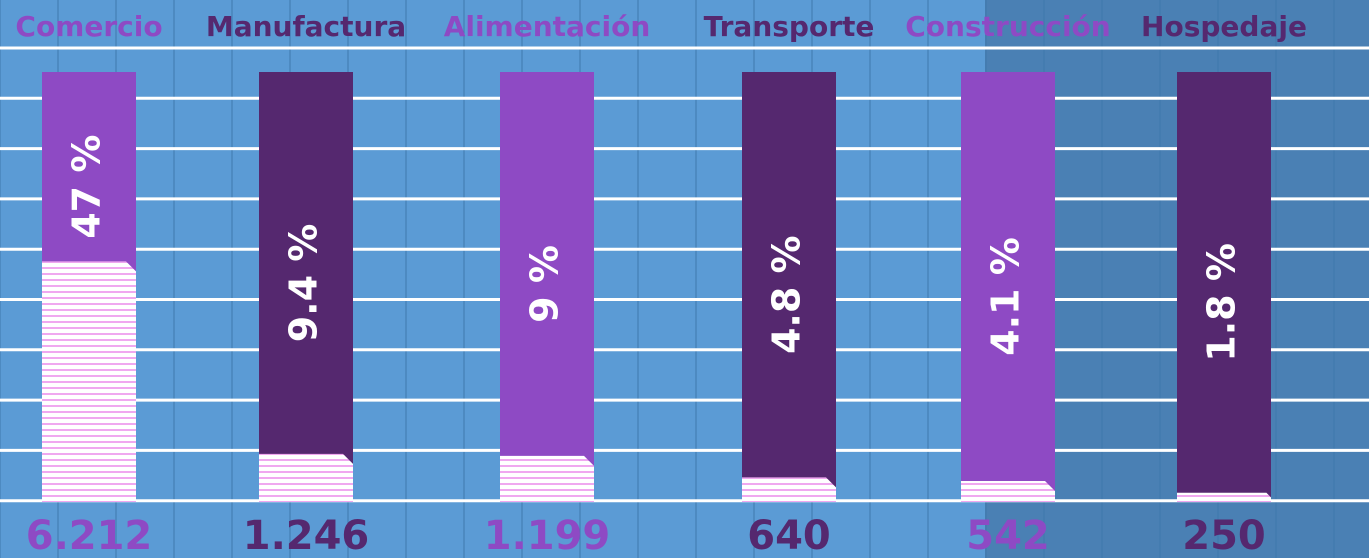  I want to click on count-label: 542, so click(1008, 535).